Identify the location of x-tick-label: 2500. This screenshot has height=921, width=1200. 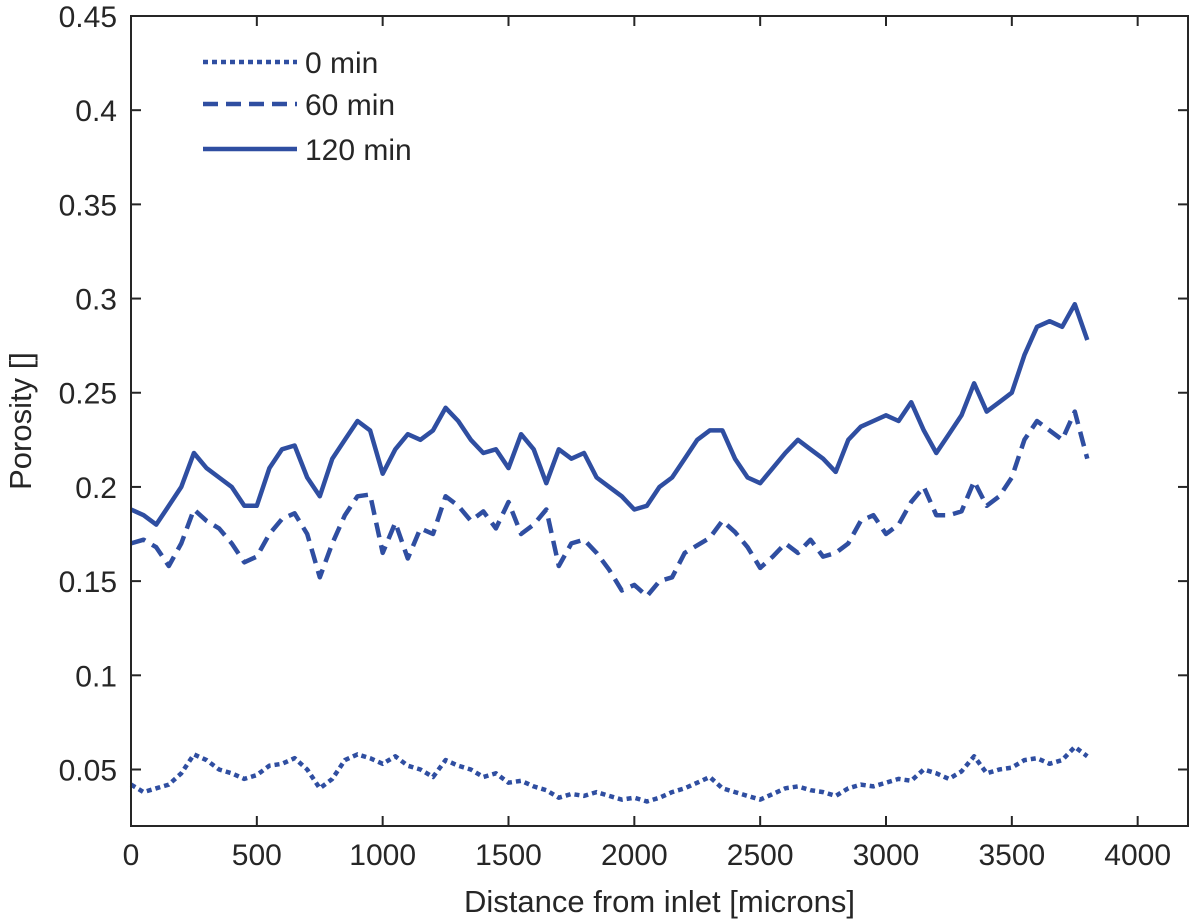
(760, 855).